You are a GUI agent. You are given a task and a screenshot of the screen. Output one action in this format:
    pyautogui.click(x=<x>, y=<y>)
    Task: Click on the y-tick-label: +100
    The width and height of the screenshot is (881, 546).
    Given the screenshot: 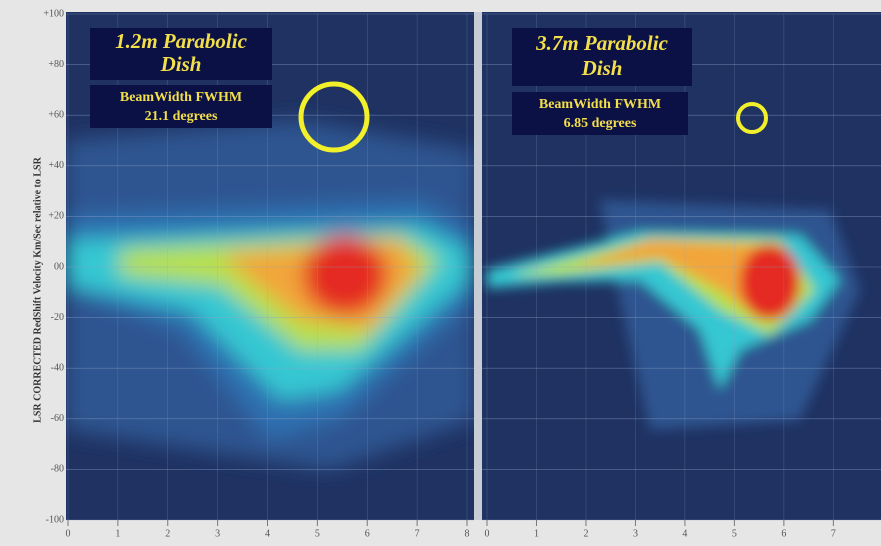 What is the action you would take?
    pyautogui.click(x=53, y=13)
    